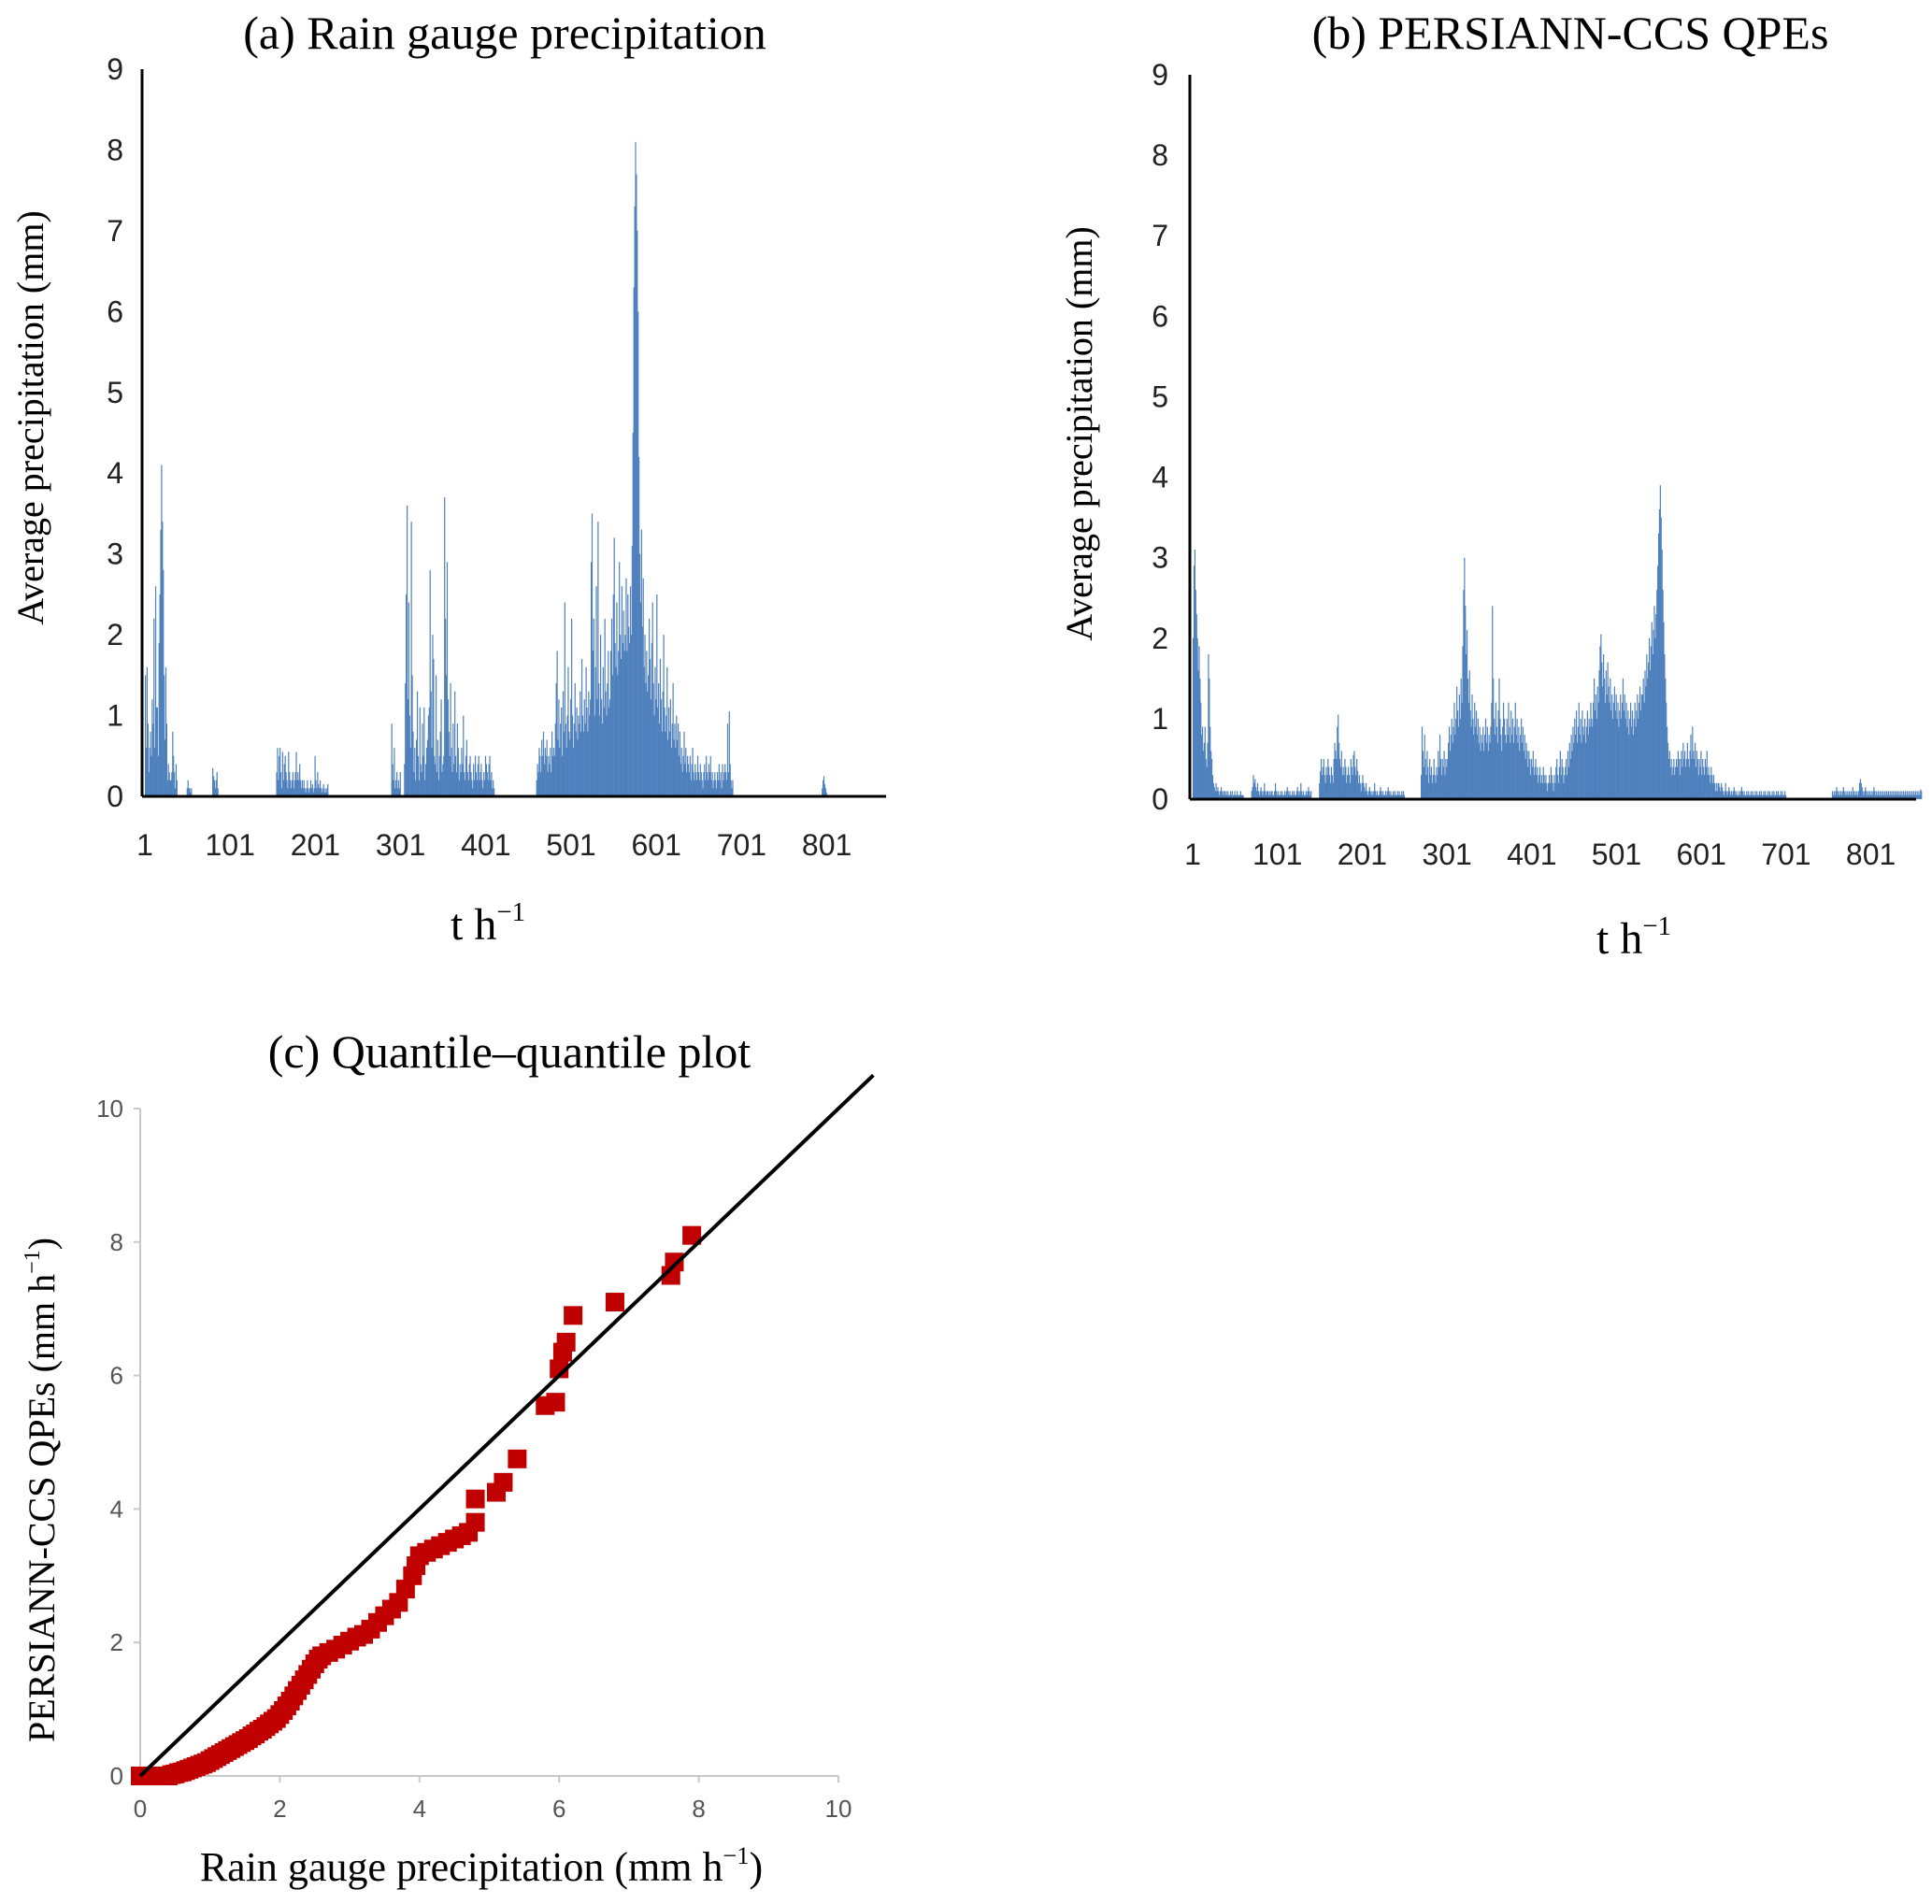  I want to click on panel-c-x-axis-label: Rain gauge precipitation (mm h−1), so click(482, 1865).